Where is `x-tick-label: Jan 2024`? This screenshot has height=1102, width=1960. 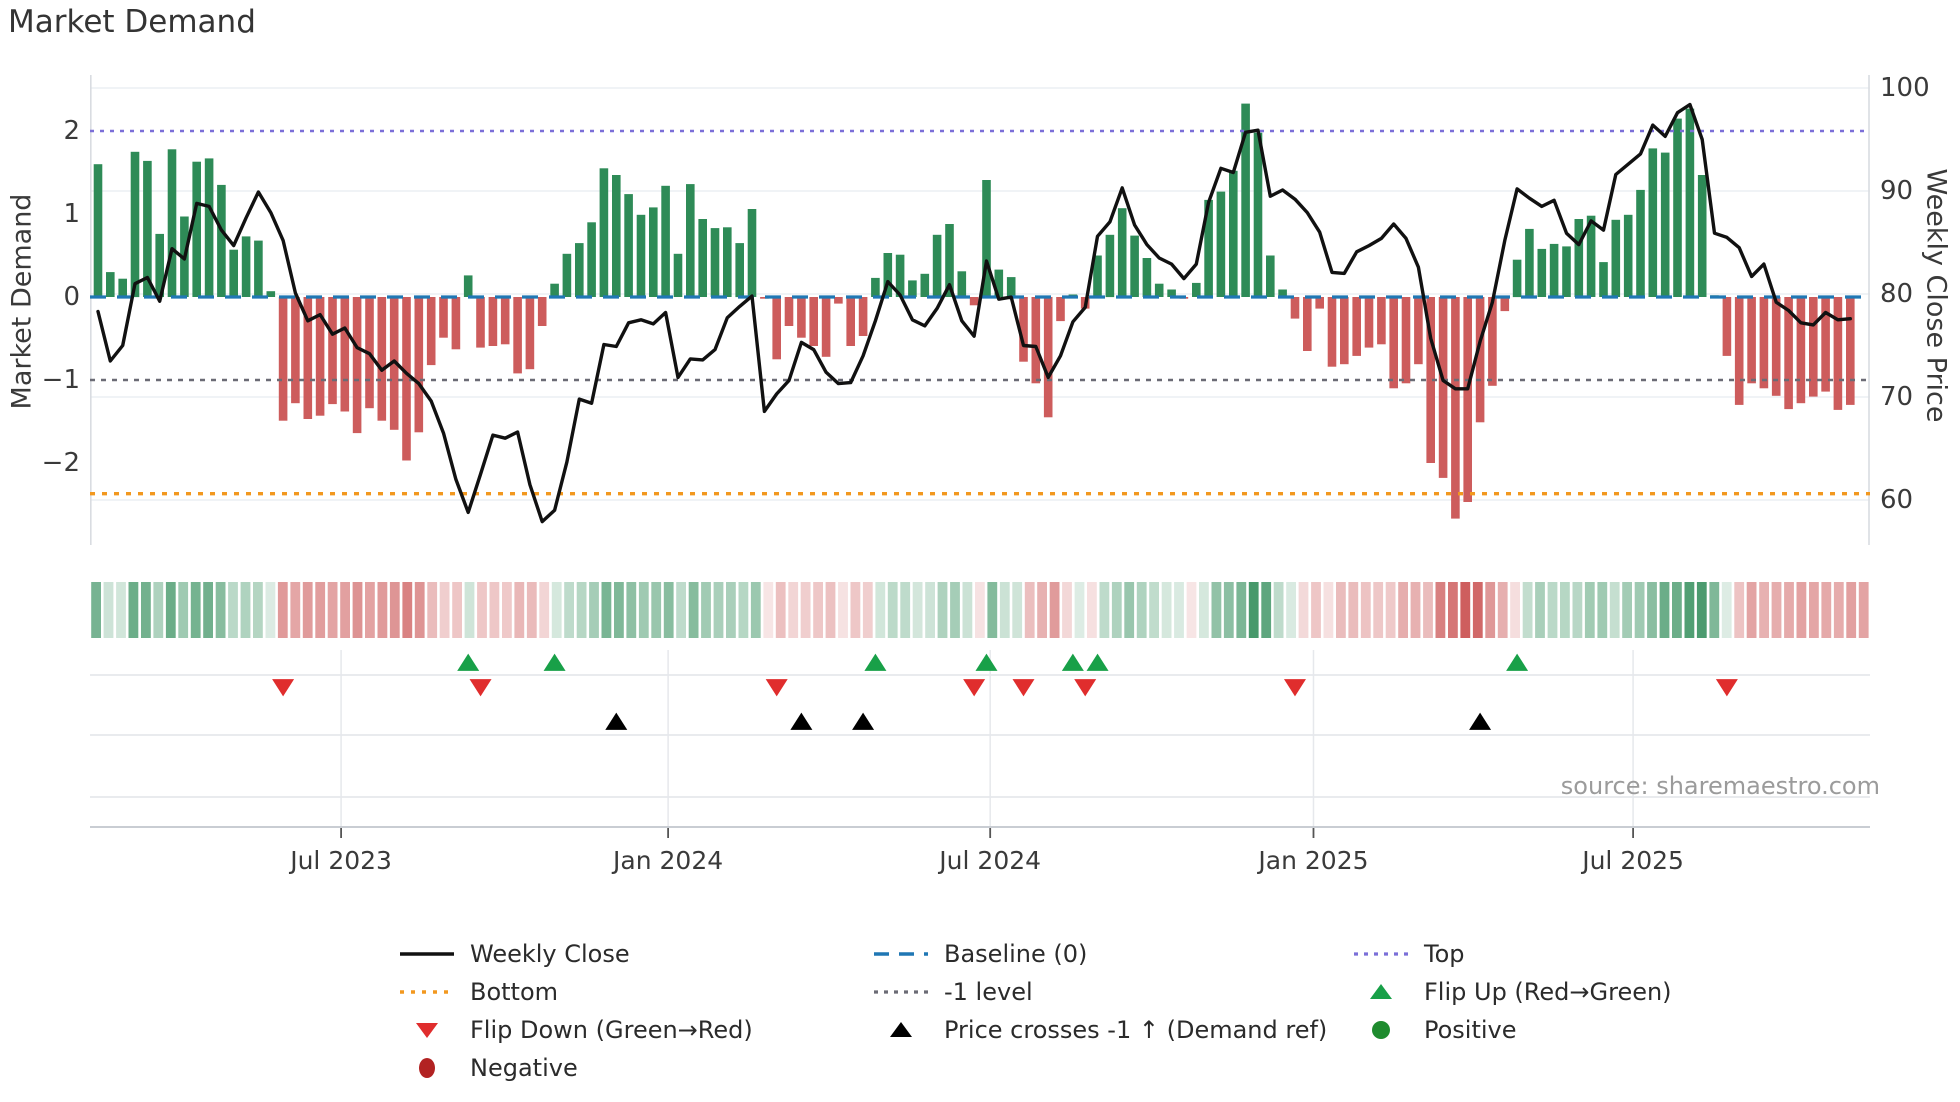 x-tick-label: Jan 2024 is located at coordinates (668, 860).